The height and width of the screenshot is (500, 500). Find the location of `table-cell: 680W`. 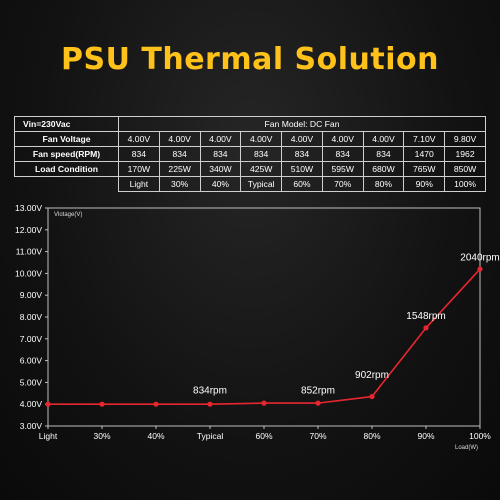

table-cell: 680W is located at coordinates (383, 169).